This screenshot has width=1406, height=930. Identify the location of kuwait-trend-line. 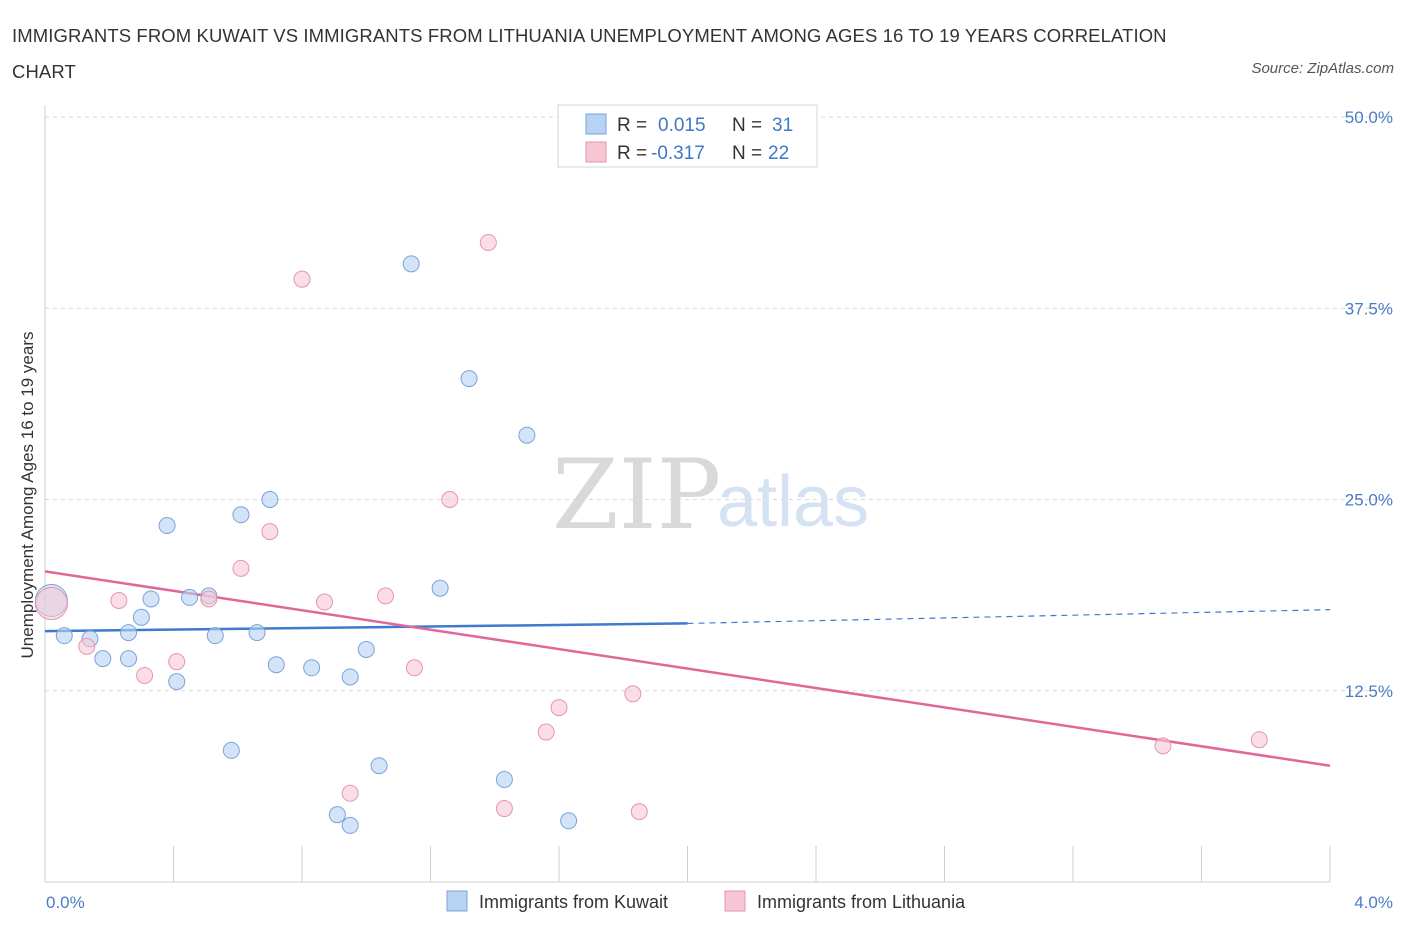
(366, 627).